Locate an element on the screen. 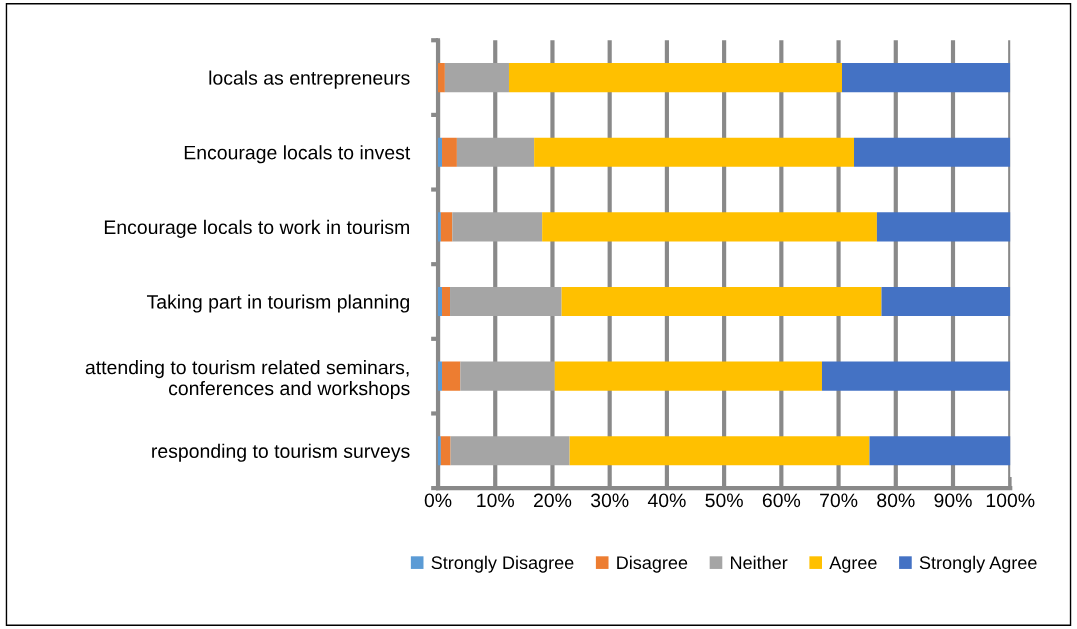 The height and width of the screenshot is (629, 1077). x-tick-label: 40% is located at coordinates (666, 500).